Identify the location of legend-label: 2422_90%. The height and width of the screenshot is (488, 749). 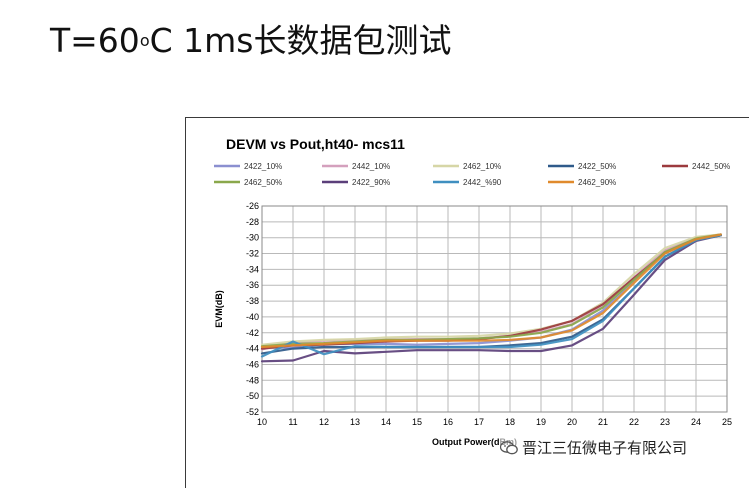
(371, 182).